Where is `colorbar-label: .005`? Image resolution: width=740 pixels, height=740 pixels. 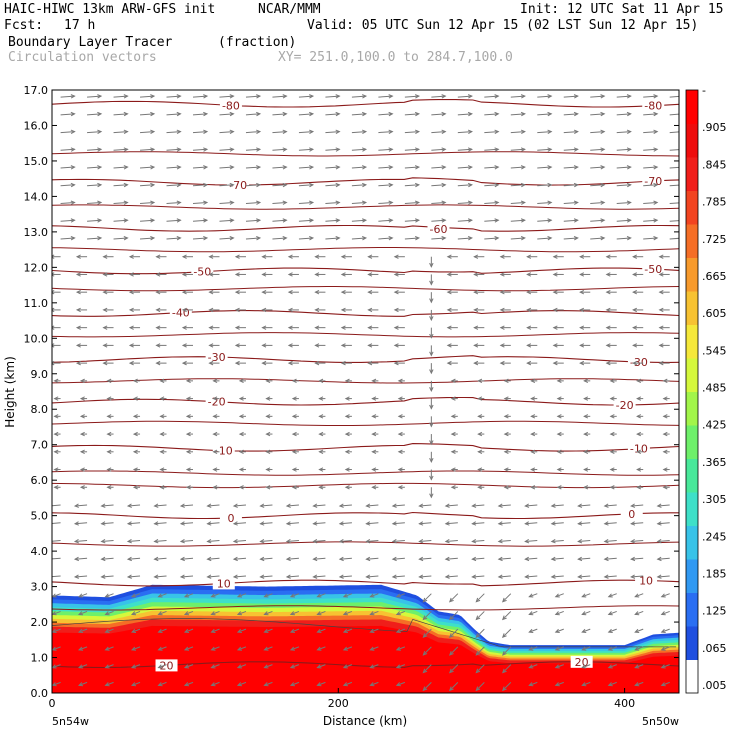 colorbar-label: .005 is located at coordinates (714, 685).